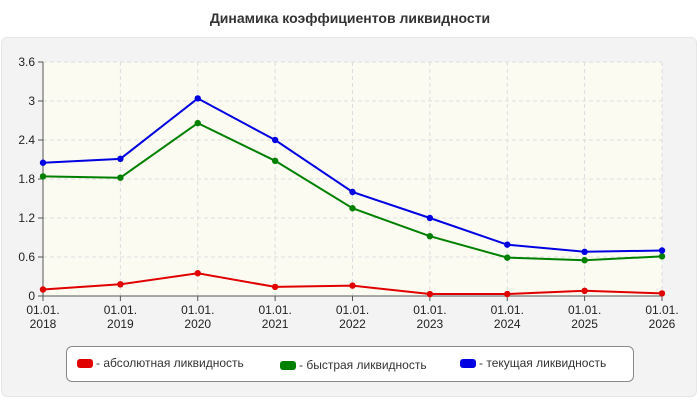  What do you see at coordinates (26, 62) in the screenshot?
I see `y-tick-label: 3.6` at bounding box center [26, 62].